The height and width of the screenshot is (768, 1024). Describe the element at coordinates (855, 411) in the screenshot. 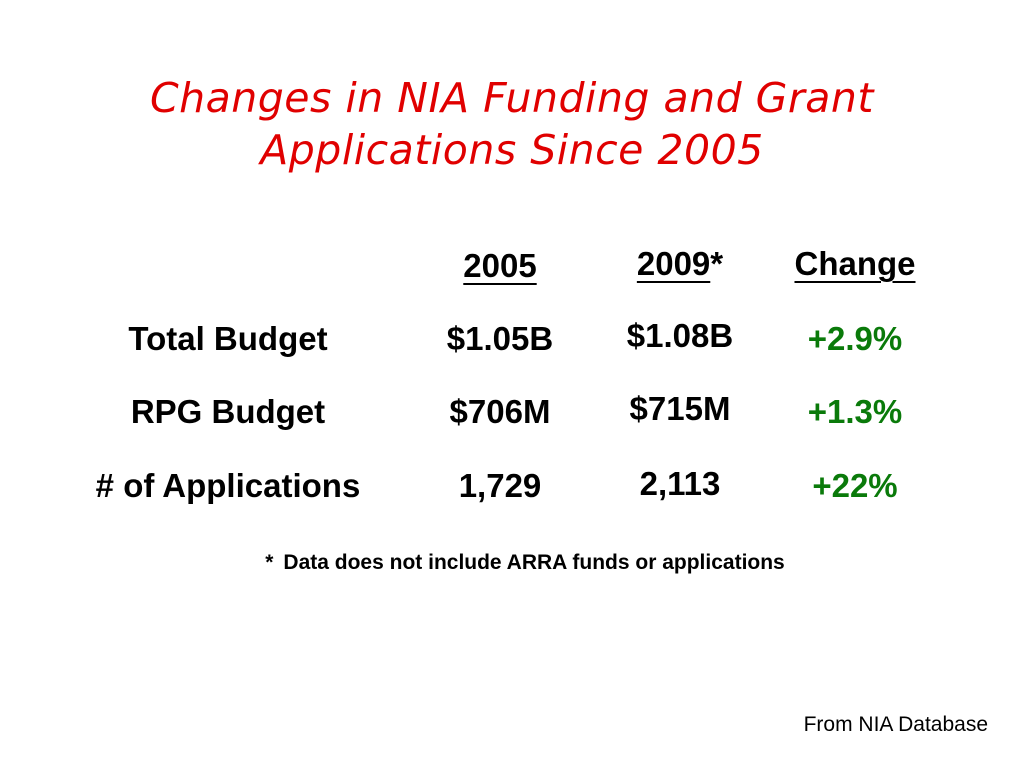

I see `cell-rpg-budget-change: +1.3%` at that location.